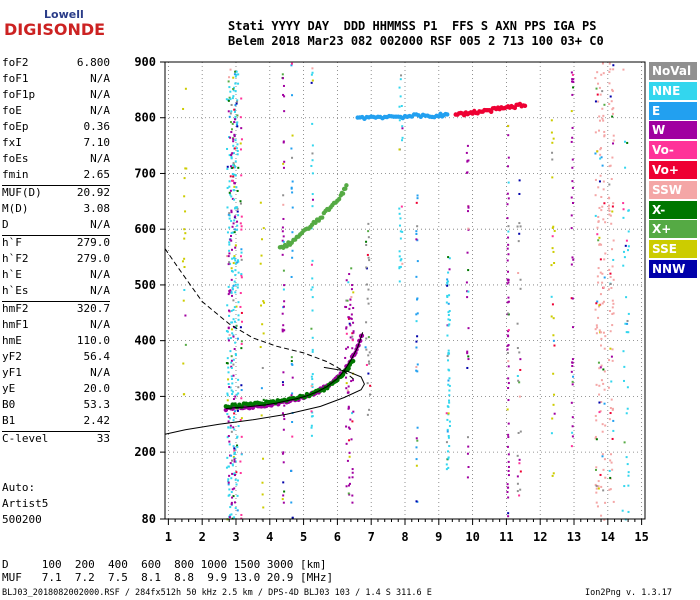 This screenshot has width=700, height=600. Describe the element at coordinates (673, 110) in the screenshot. I see `legend-item: E` at that location.